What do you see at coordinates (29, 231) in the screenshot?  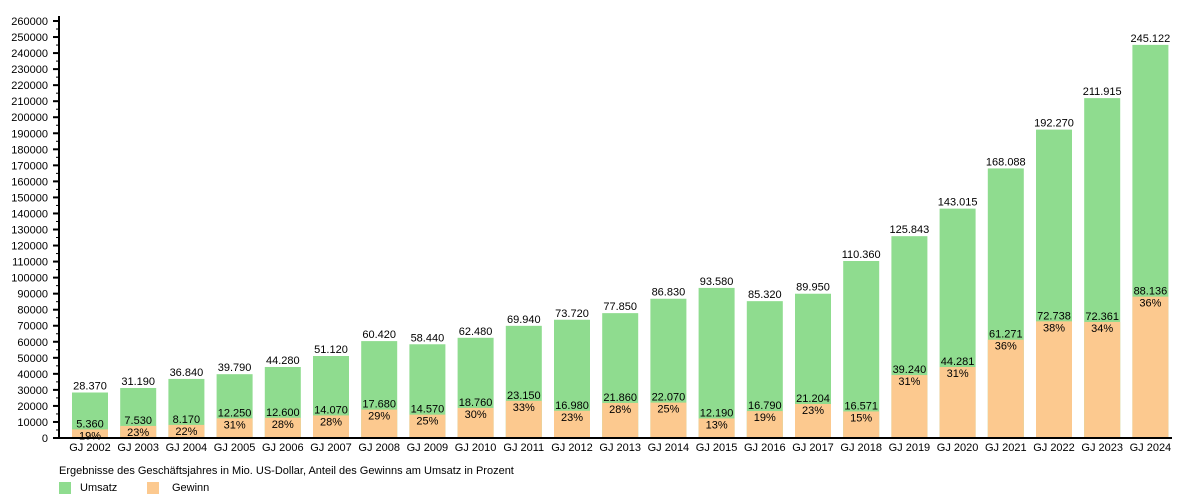 I see `y-tick-label: 130000` at bounding box center [29, 231].